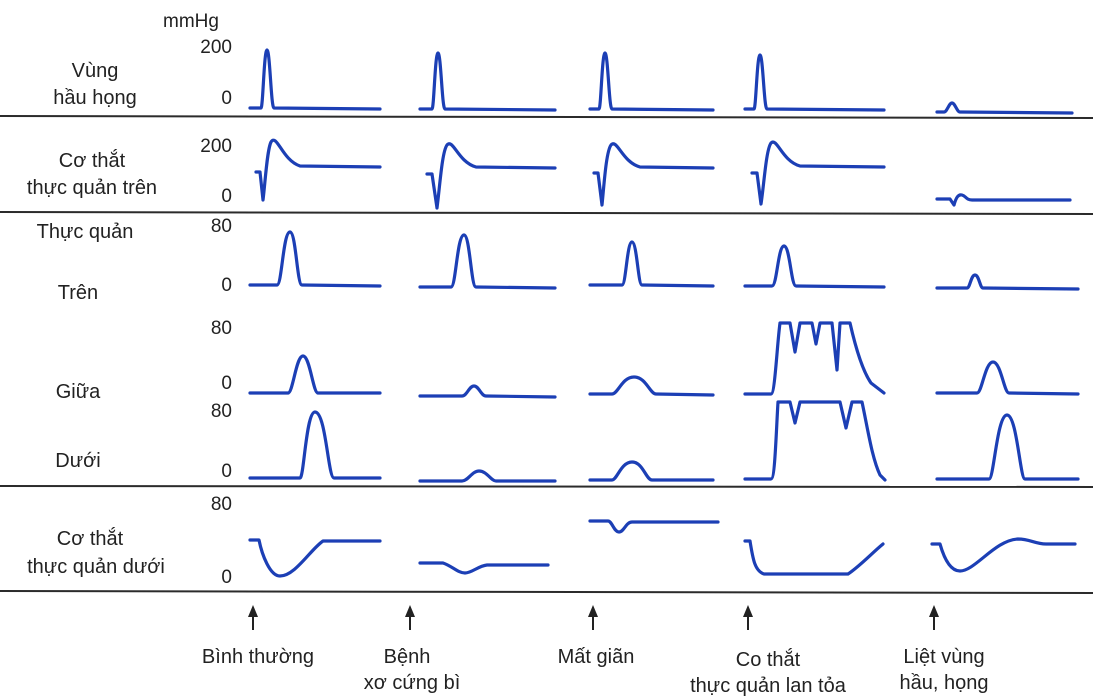 The height and width of the screenshot is (698, 1093). I want to click on condition-label-scleroderma-1: Bệnh, so click(407, 657).